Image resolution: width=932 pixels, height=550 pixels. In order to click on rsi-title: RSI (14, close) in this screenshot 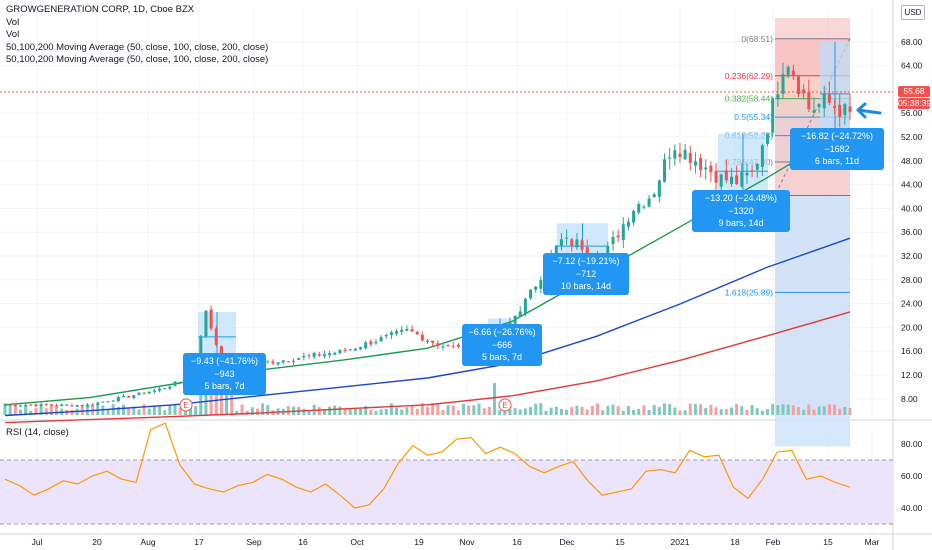, I will do `click(37, 432)`.